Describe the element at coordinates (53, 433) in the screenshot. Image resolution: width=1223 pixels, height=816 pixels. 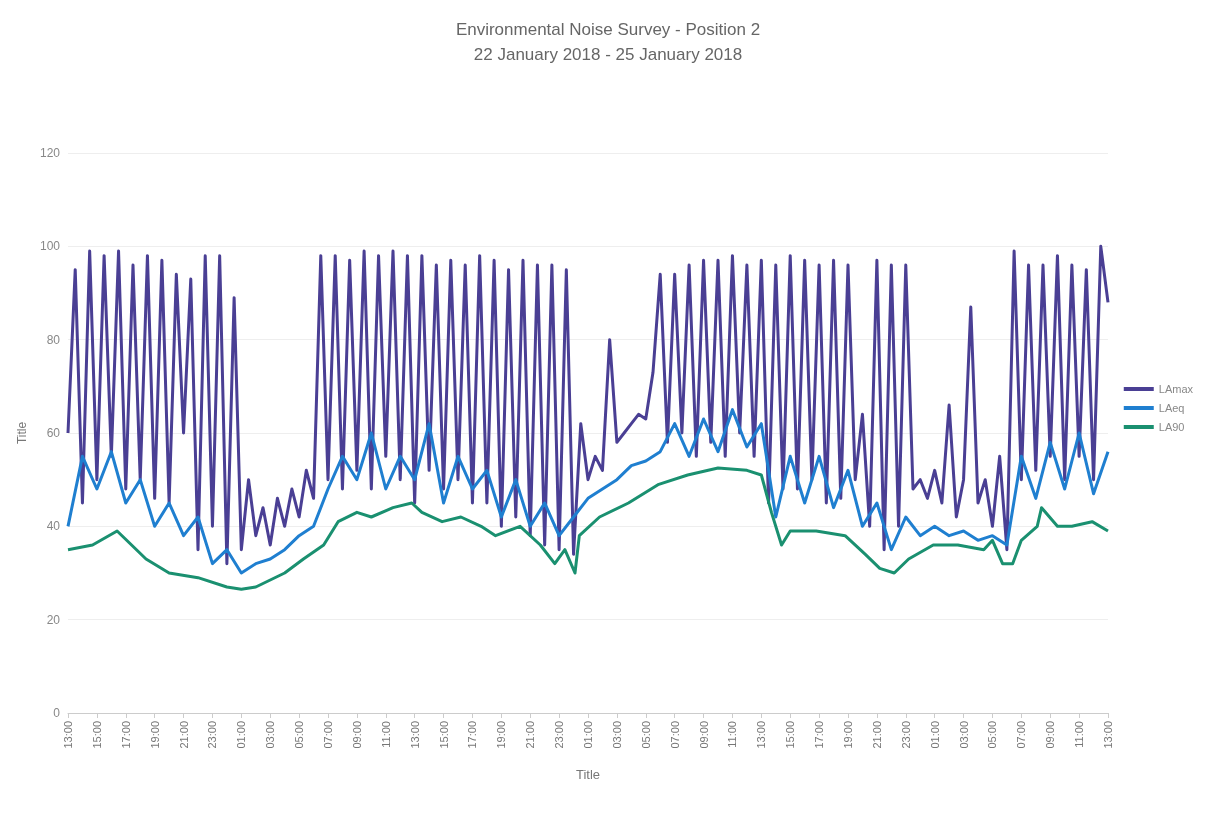
I see `y-tick-label: 60` at that location.